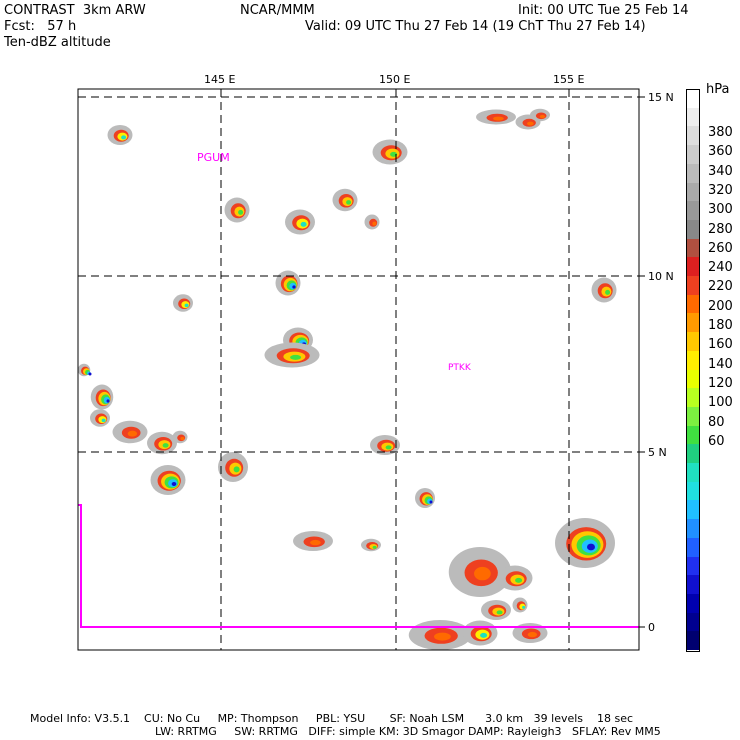  What do you see at coordinates (720, 287) in the screenshot?
I see `colorbar-label: 220` at bounding box center [720, 287].